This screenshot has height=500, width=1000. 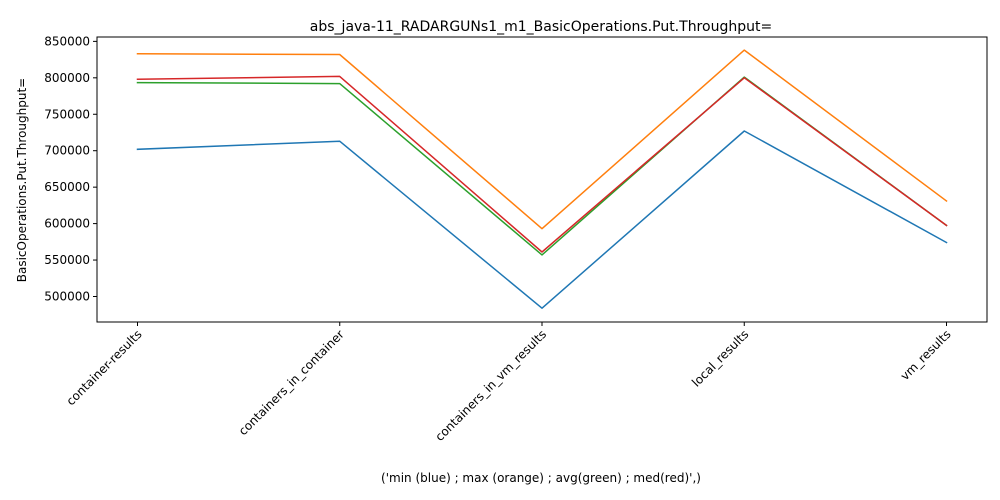 I want to click on x-tick-label: vm_results, so click(x=926, y=355).